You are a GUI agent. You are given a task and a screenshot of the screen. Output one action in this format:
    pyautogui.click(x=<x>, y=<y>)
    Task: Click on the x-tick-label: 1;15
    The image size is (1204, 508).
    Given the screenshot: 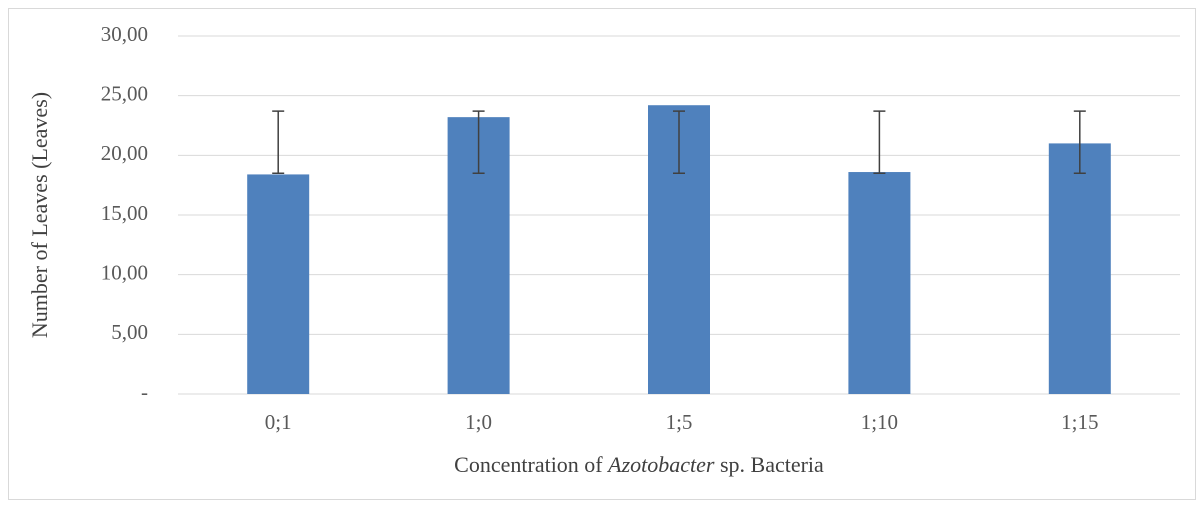 What is the action you would take?
    pyautogui.click(x=1079, y=422)
    